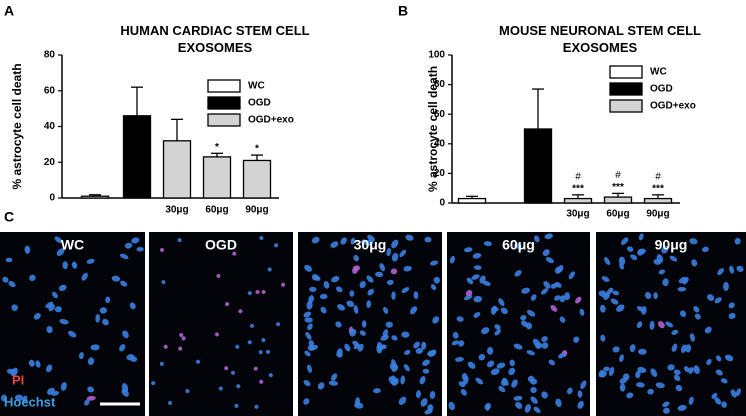  I want to click on significance: #, so click(618, 175).